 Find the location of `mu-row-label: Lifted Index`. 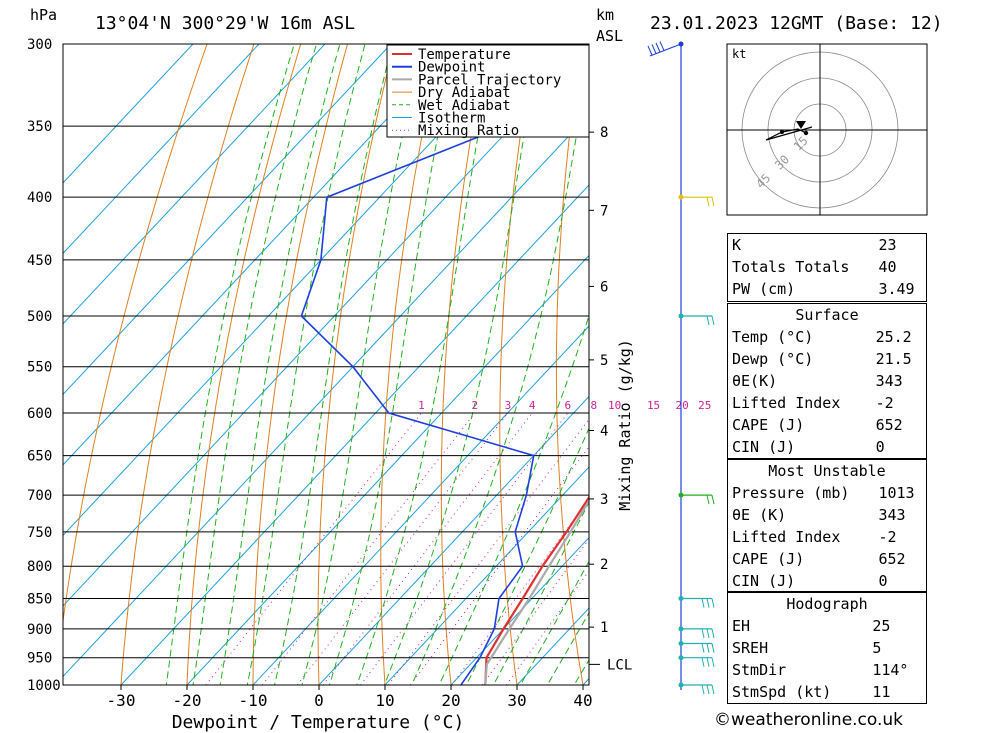

mu-row-label: Lifted Index is located at coordinates (786, 537).